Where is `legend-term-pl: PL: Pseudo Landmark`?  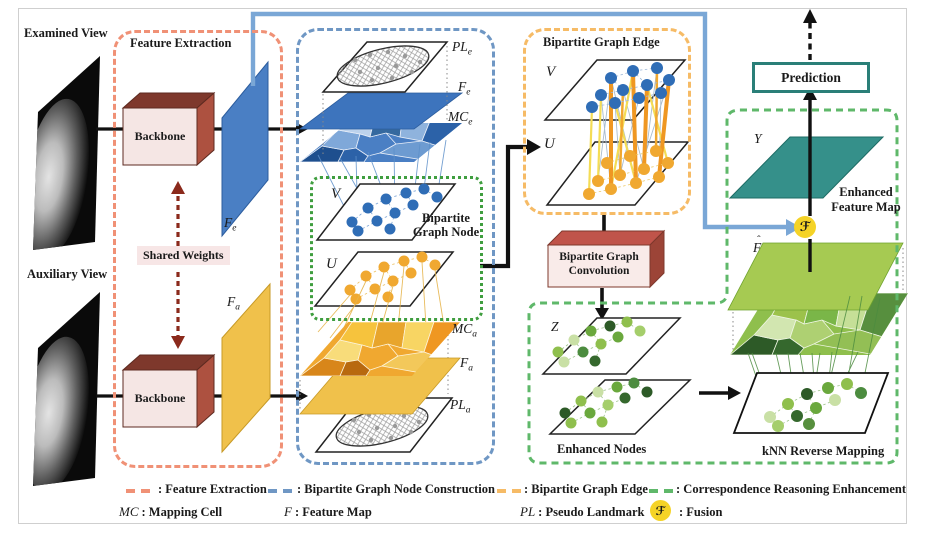
legend-term-pl: PL: Pseudo Landmark is located at coordinates (582, 512).